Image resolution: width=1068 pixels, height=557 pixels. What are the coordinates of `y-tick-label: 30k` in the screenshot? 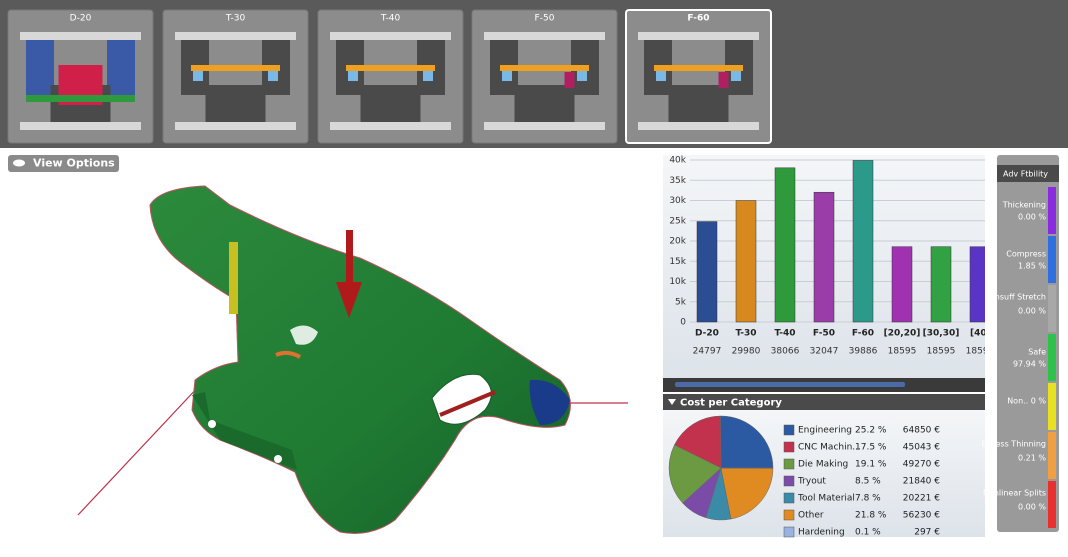 It's located at (677, 201).